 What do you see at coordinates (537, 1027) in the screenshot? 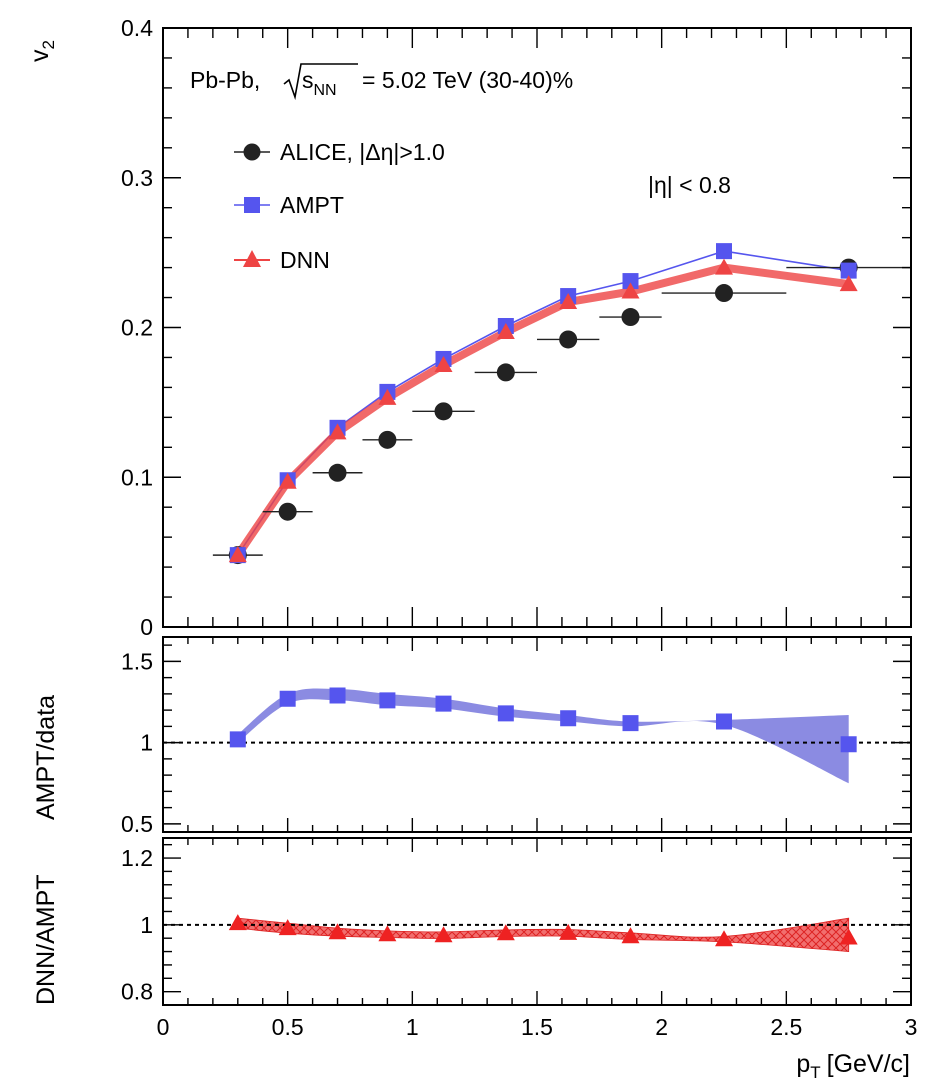
I see `x-tick-label: 1.5` at bounding box center [537, 1027].